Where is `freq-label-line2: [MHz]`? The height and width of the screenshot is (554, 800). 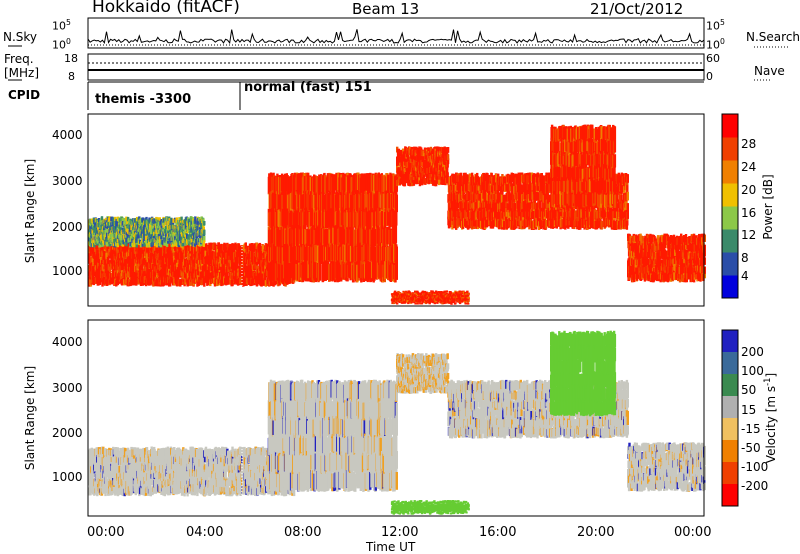 freq-label-line2: [MHz] is located at coordinates (22, 73).